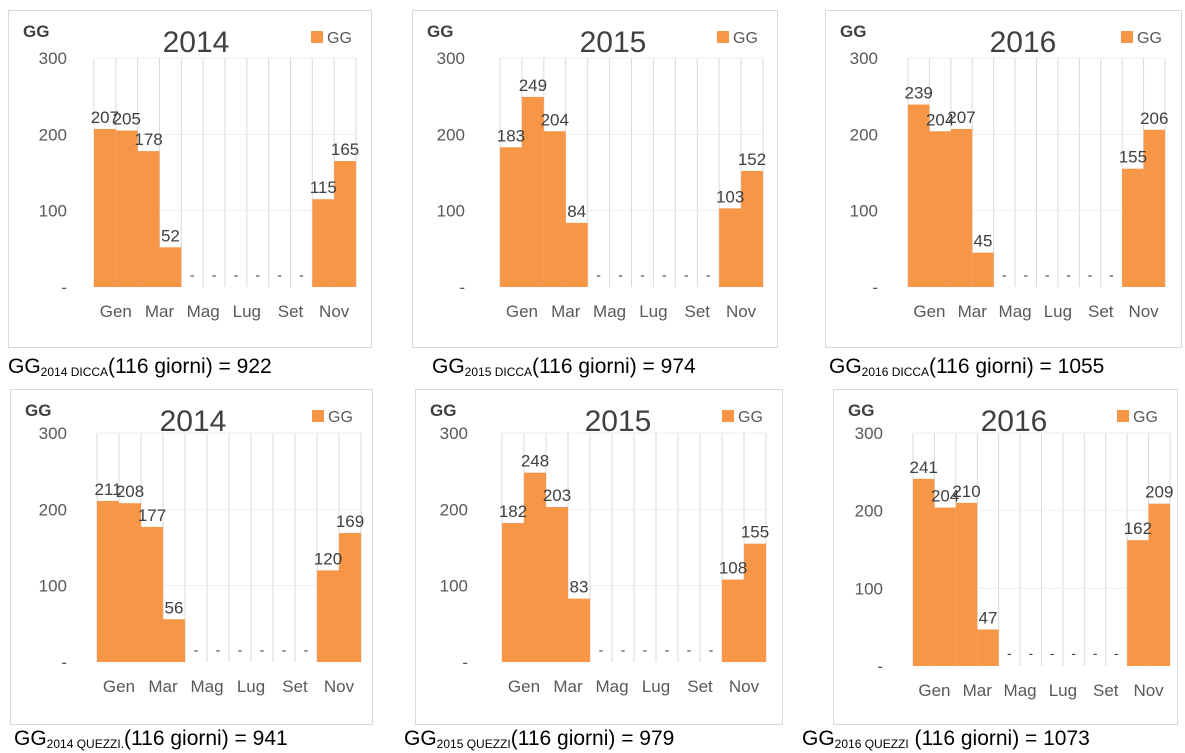 The image size is (1185, 753). What do you see at coordinates (533, 85) in the screenshot?
I see `data-label: 249` at bounding box center [533, 85].